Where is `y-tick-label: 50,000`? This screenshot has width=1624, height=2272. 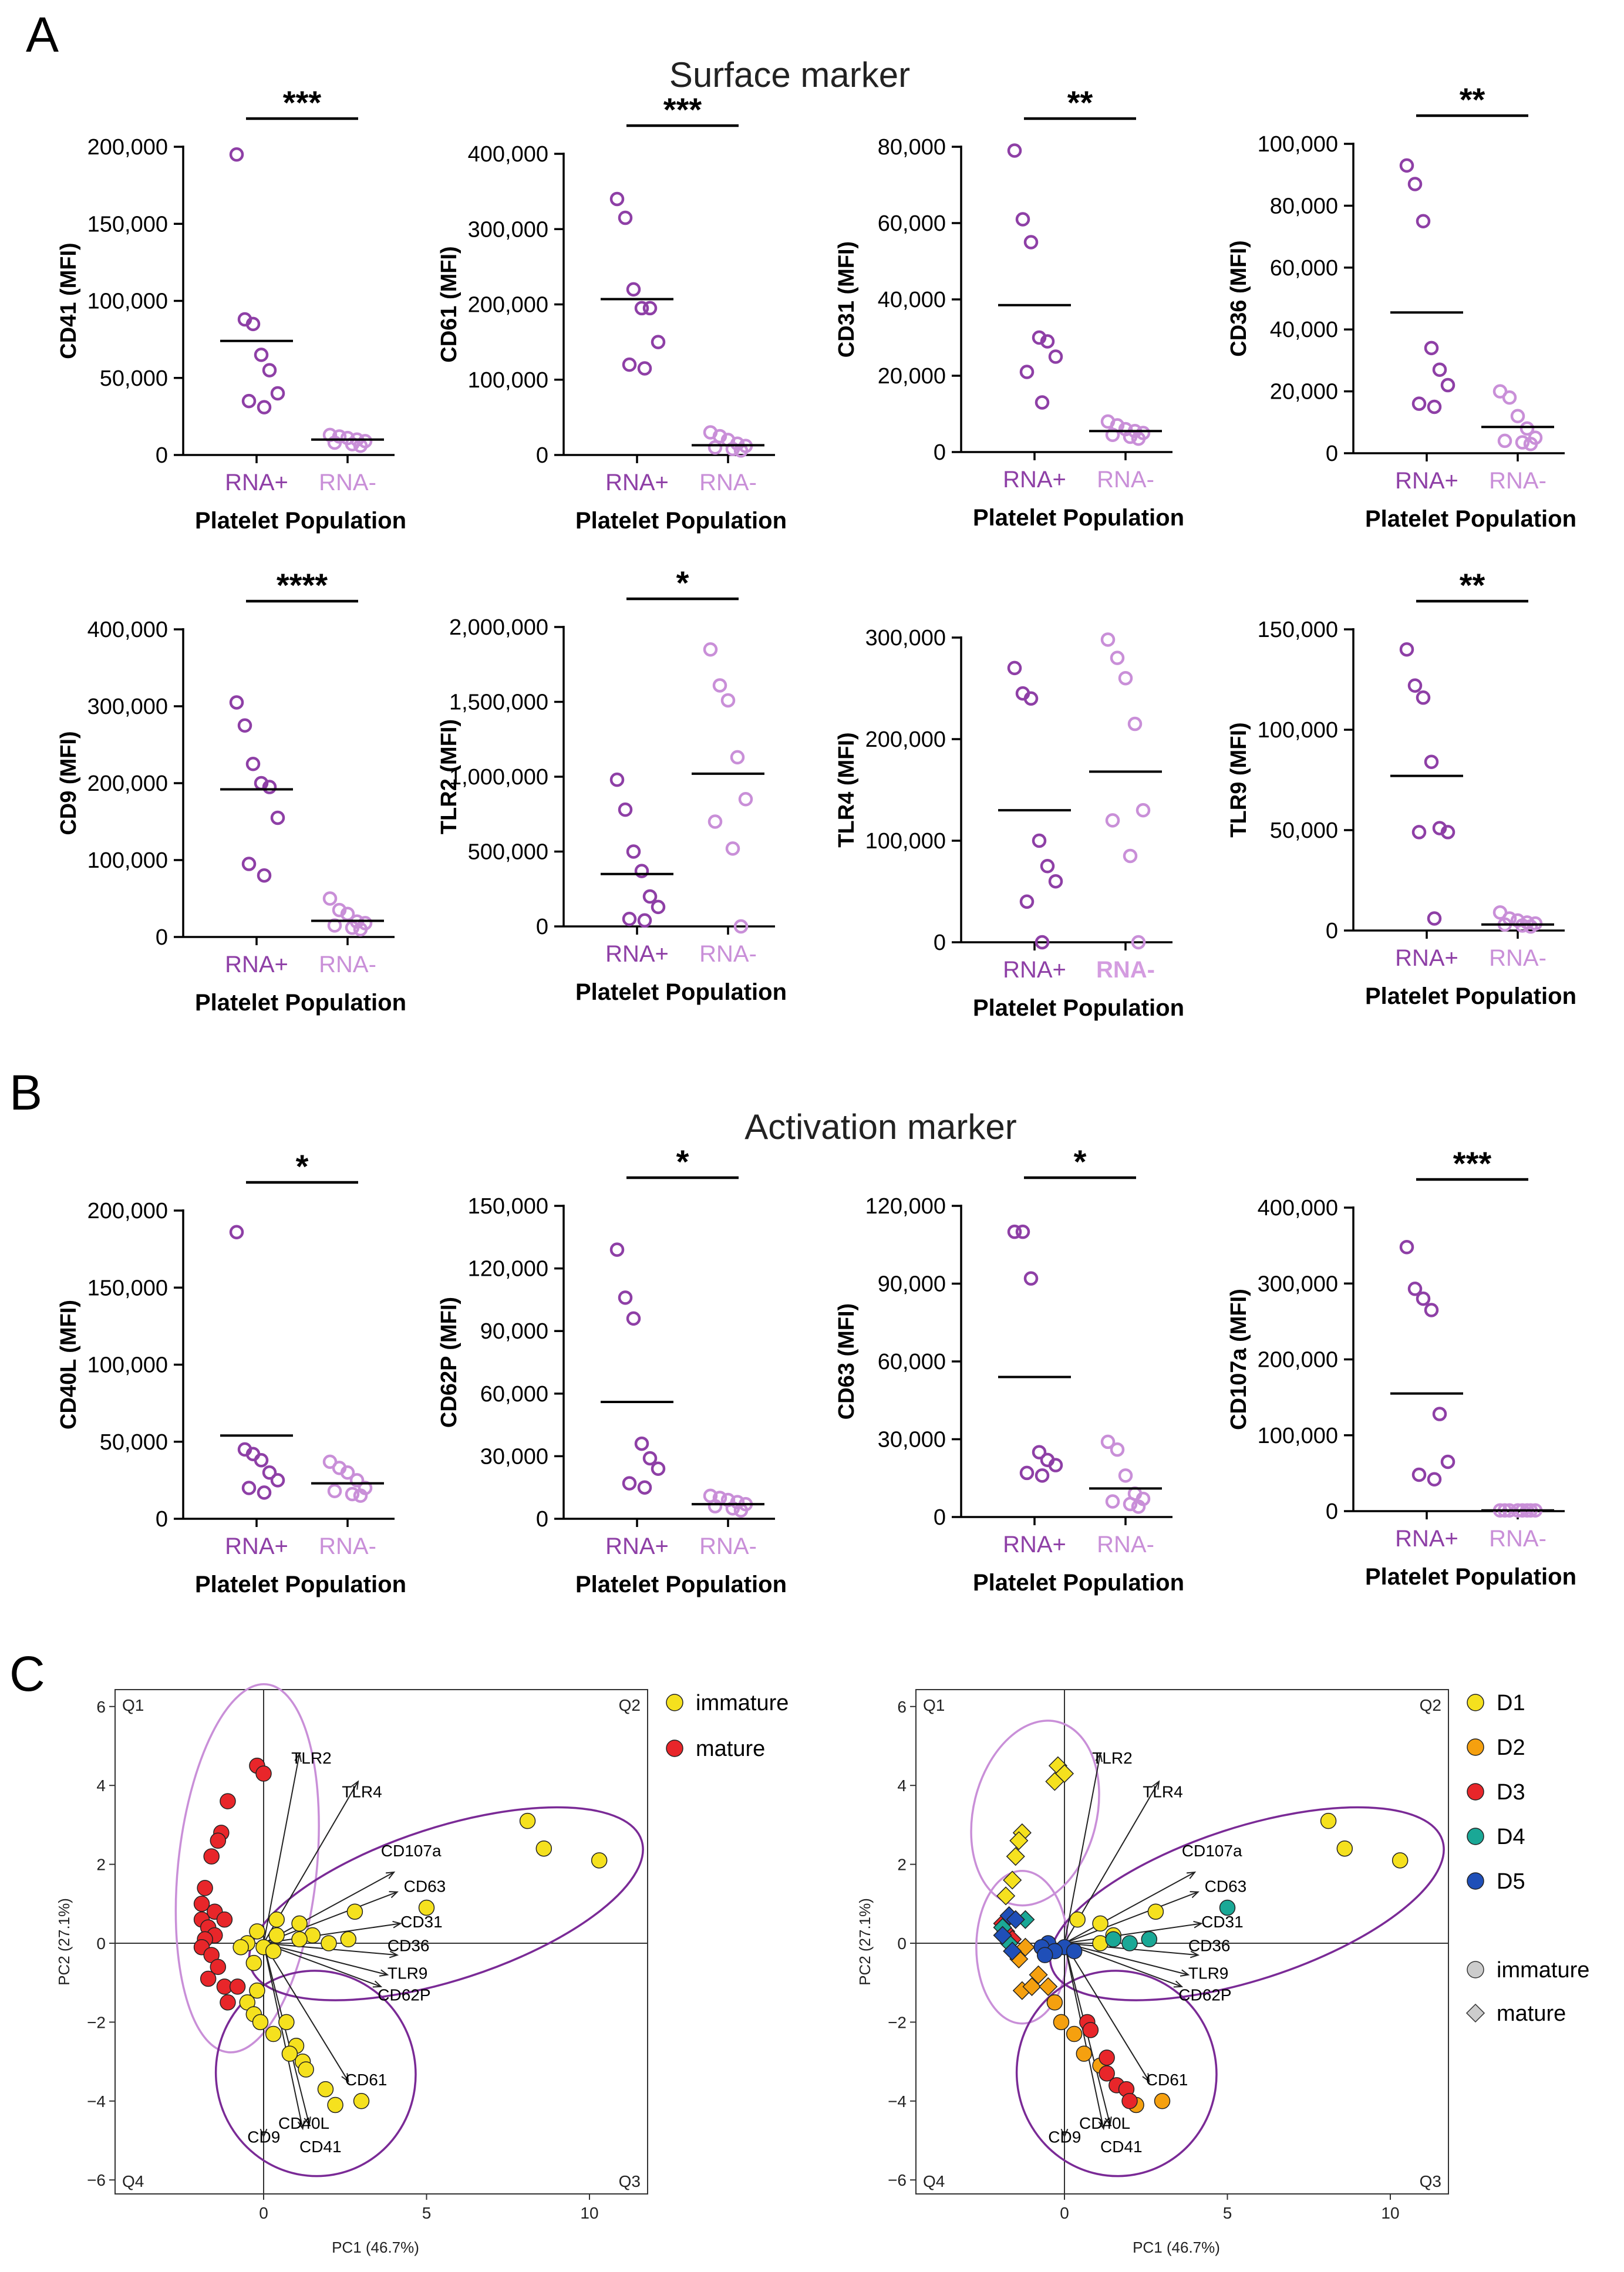 y-tick-label: 50,000 is located at coordinates (1304, 831).